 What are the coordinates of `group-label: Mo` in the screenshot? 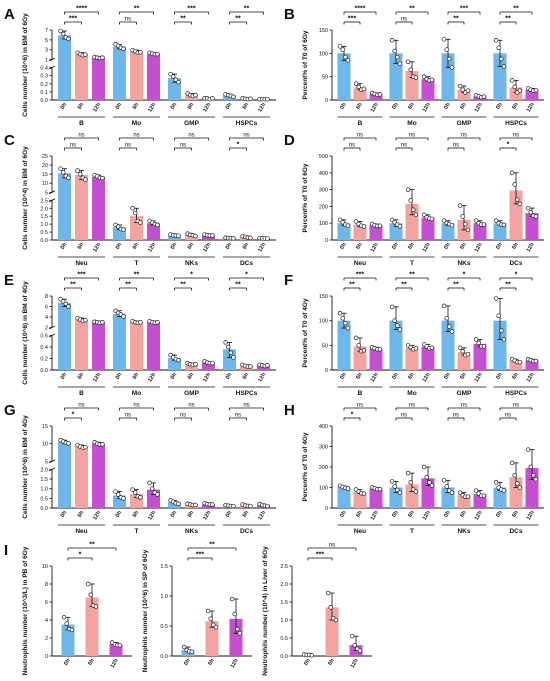 It's located at (411, 393).